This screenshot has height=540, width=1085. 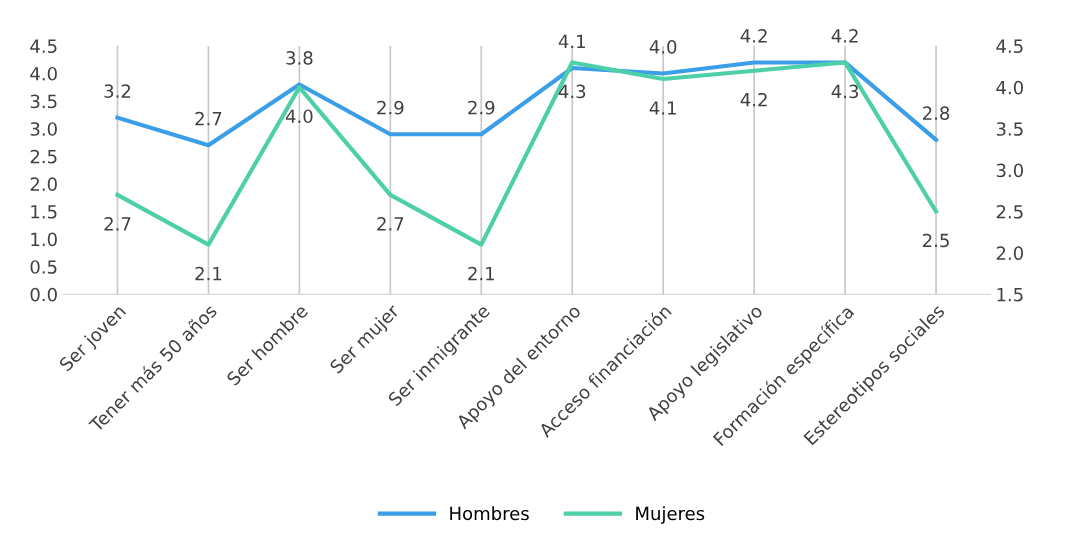 I want to click on y2-tick-label: 3.0, so click(x=1009, y=170).